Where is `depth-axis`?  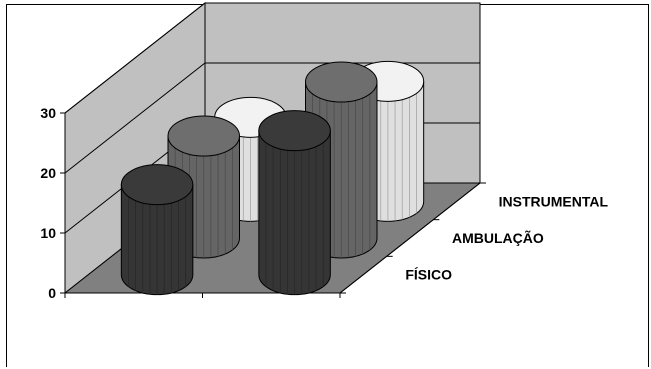
depth-axis is located at coordinates (410, 238).